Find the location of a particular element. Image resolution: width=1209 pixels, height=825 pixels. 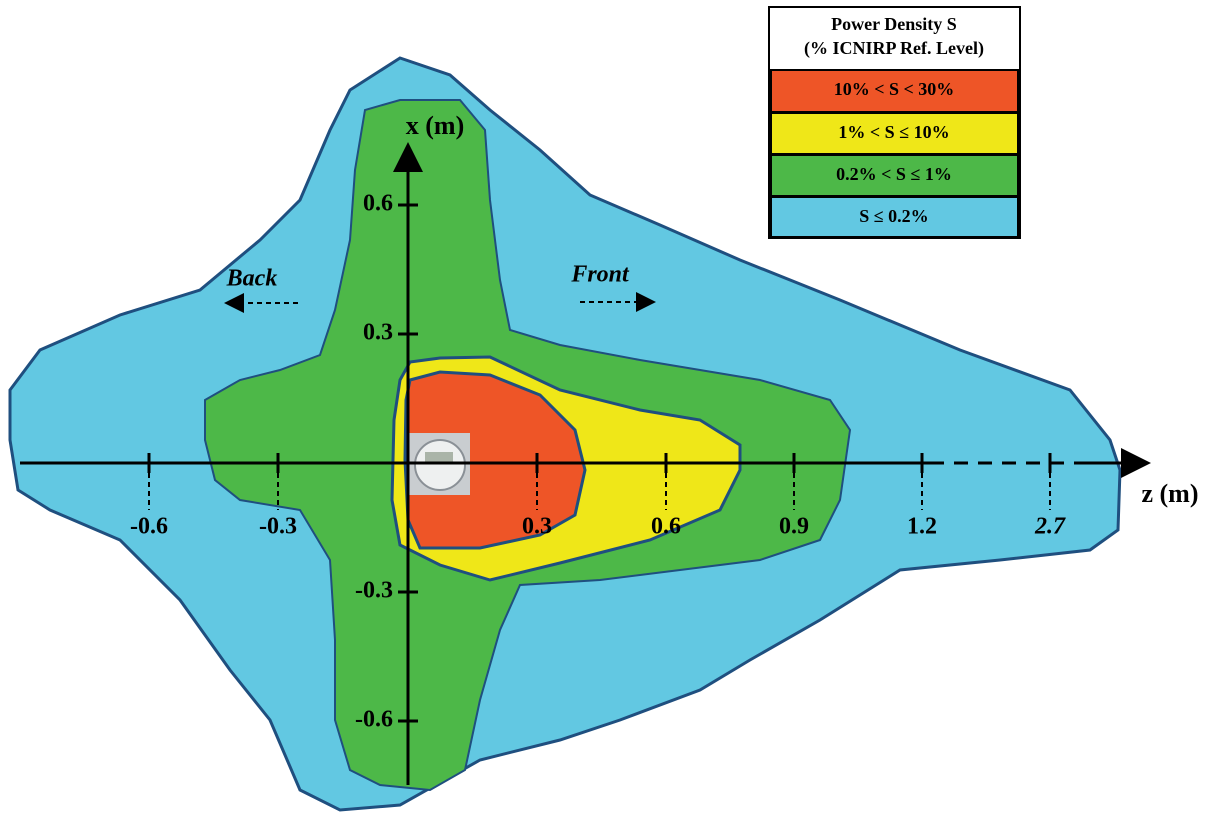

z-tick-label: 2.7 is located at coordinates (1050, 527).